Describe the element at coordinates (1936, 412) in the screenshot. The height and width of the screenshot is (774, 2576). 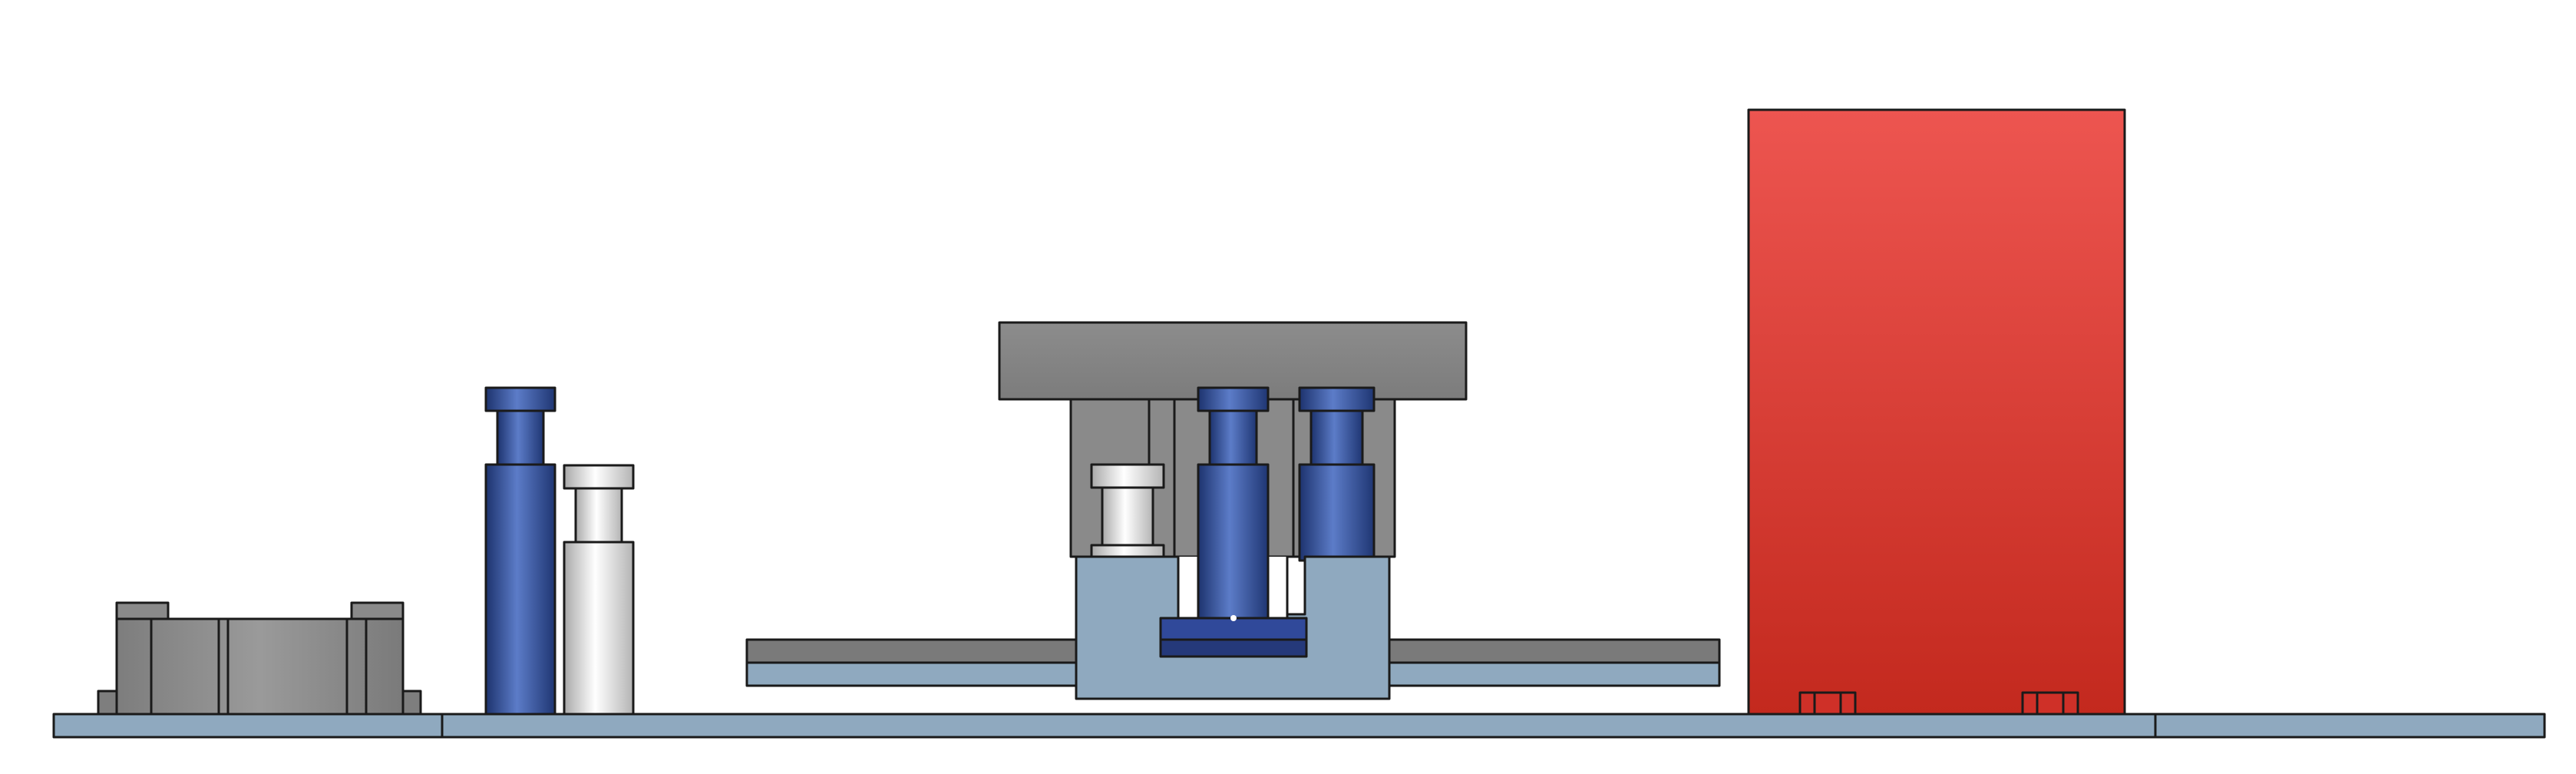
I see `red-box` at that location.